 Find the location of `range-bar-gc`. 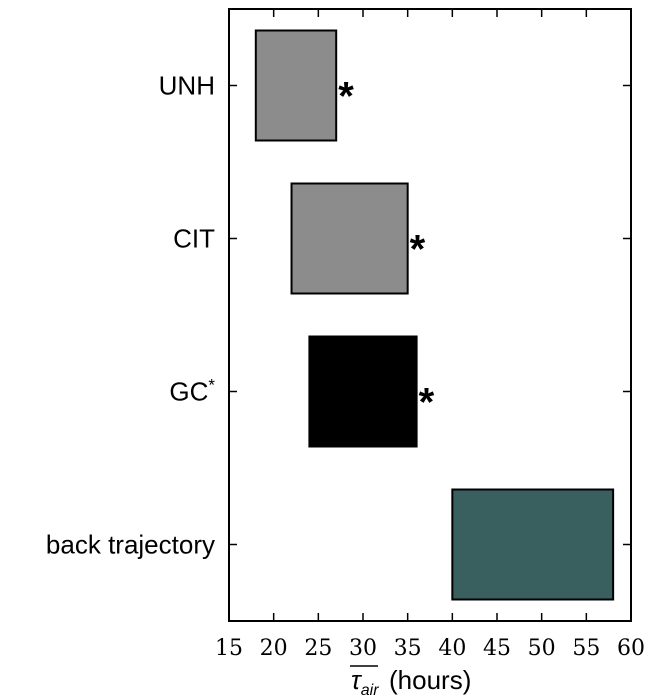

range-bar-gc is located at coordinates (363, 391).